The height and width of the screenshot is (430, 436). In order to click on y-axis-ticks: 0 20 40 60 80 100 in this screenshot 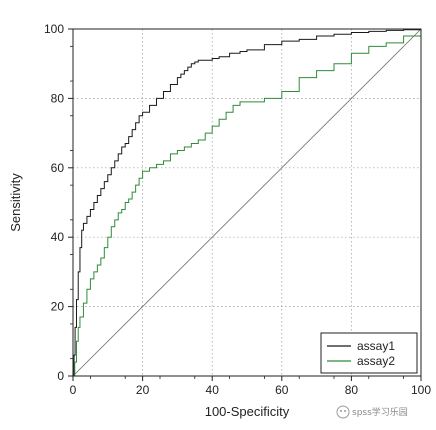, I will do `click(58, 202)`.